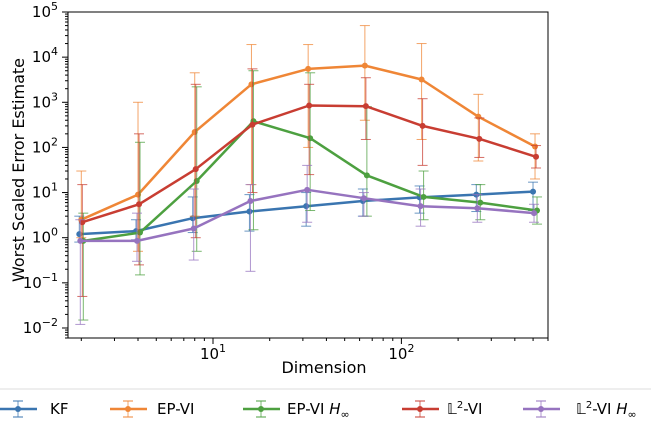 The height and width of the screenshot is (423, 651). What do you see at coordinates (213, 352) in the screenshot?
I see `x-tick-label: 10¹` at bounding box center [213, 352].